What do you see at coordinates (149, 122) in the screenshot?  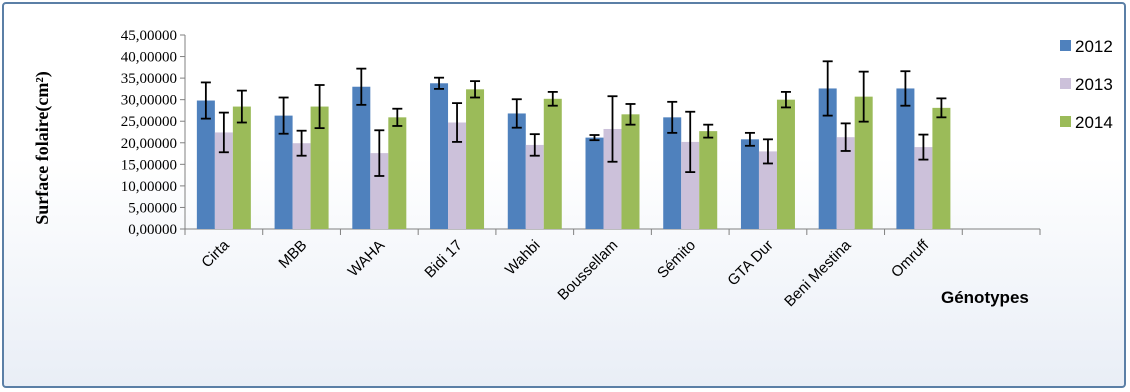 I see `y-tick-label: 25,00000` at bounding box center [149, 122].